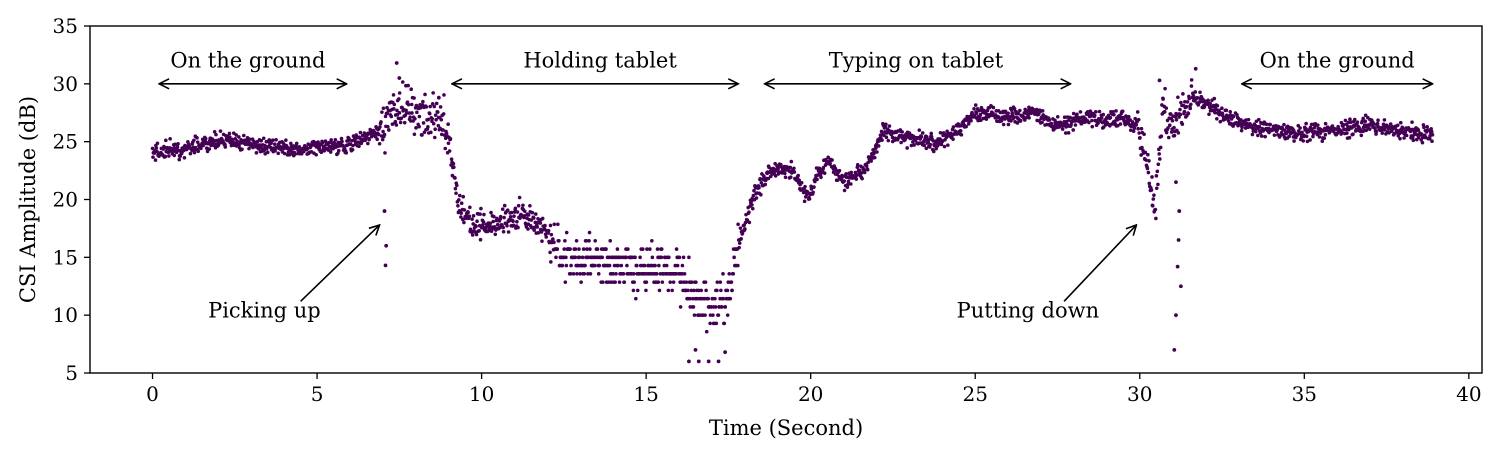 Image resolution: width=1500 pixels, height=451 pixels. Describe the element at coordinates (916, 61) in the screenshot. I see `annotation-label: Typing on tablet` at that location.